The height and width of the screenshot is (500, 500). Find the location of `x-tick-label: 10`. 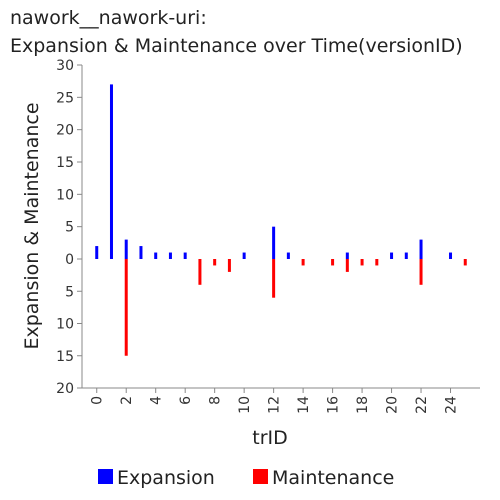

x-tick-label: 10 is located at coordinates (245, 405).